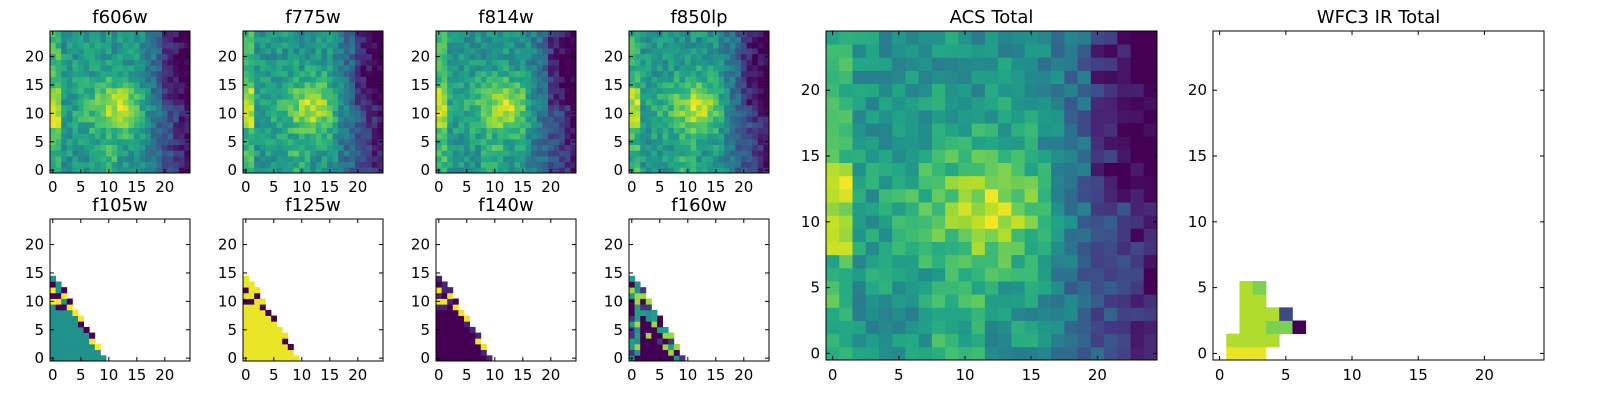 The width and height of the screenshot is (1600, 400). What do you see at coordinates (53, 187) in the screenshot?
I see `x-tick-label: 0` at bounding box center [53, 187].